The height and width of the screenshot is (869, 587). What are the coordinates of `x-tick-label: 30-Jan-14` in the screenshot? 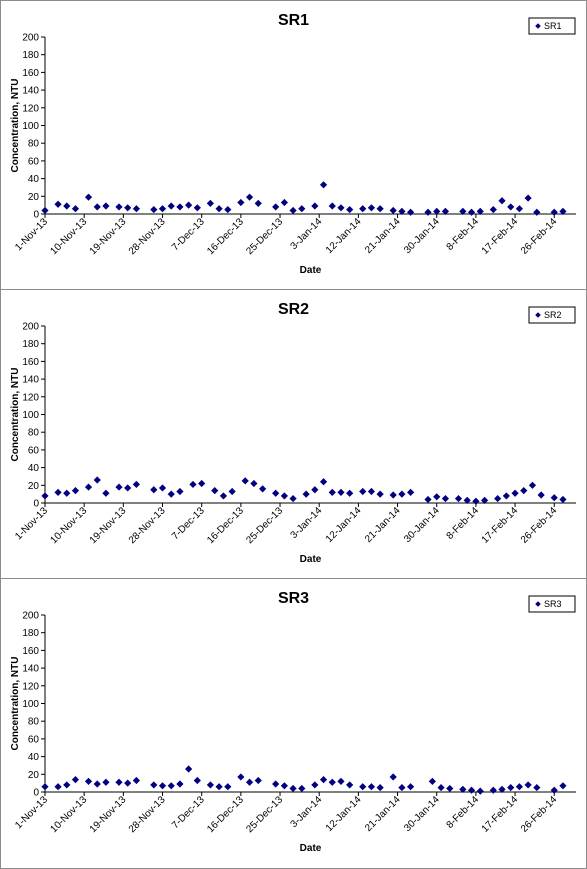 It's located at (422, 525).